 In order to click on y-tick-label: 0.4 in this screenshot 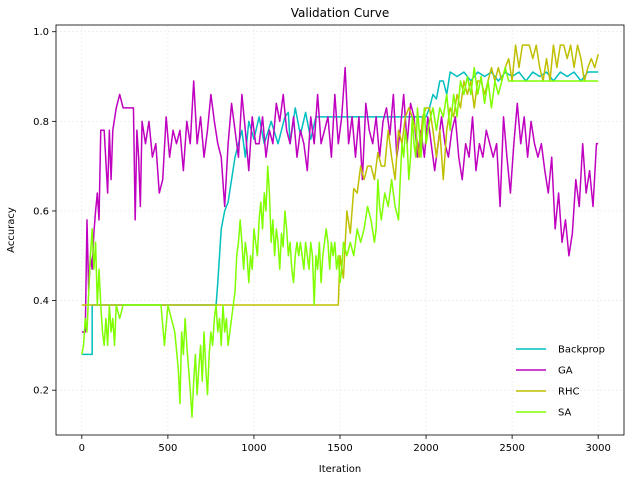, I will do `click(41, 301)`.